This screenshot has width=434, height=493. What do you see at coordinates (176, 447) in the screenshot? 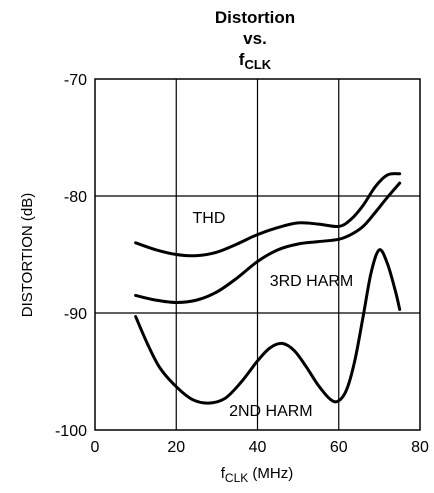
I see `x-tick-label: 20` at bounding box center [176, 447].